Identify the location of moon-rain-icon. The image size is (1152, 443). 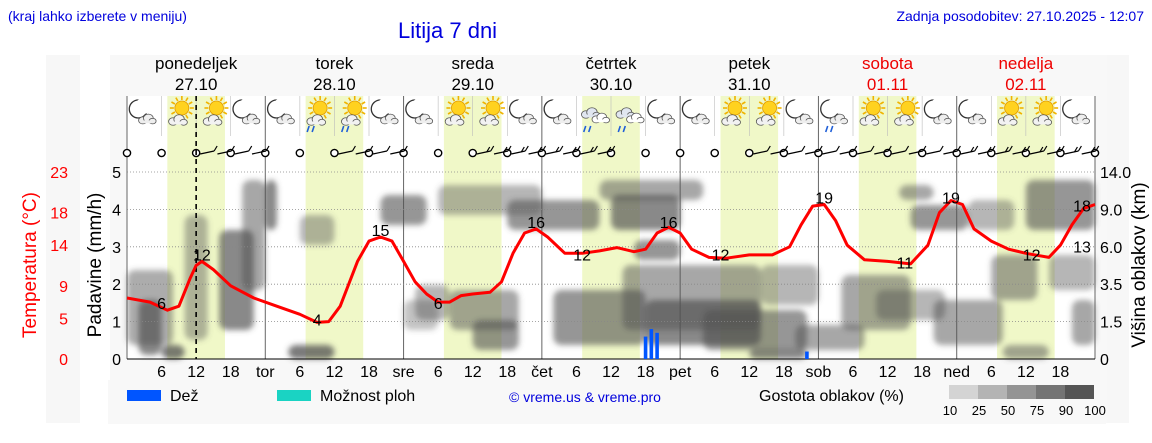
(834, 115).